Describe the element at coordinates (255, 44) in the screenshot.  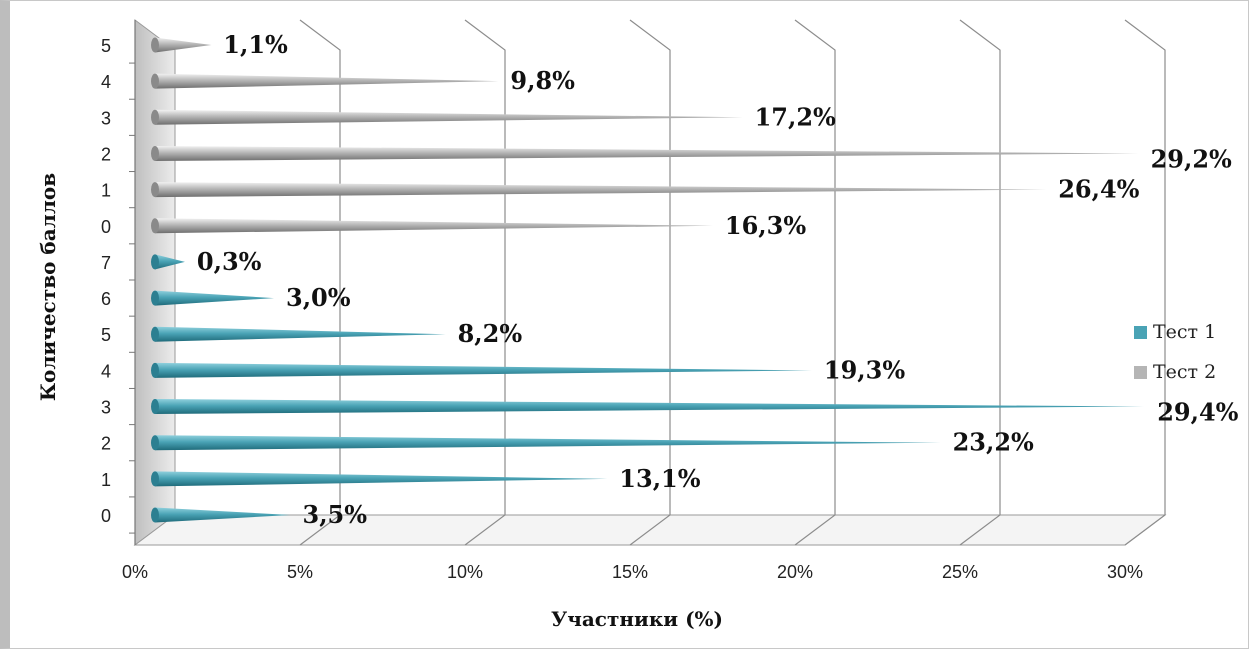
I see `data-label: 1,1%` at that location.